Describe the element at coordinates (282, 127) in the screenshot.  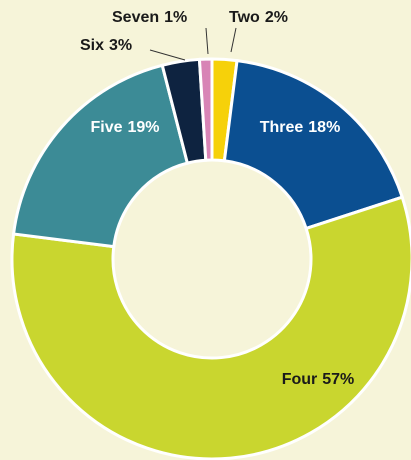
I see `slice-name: Three` at that location.